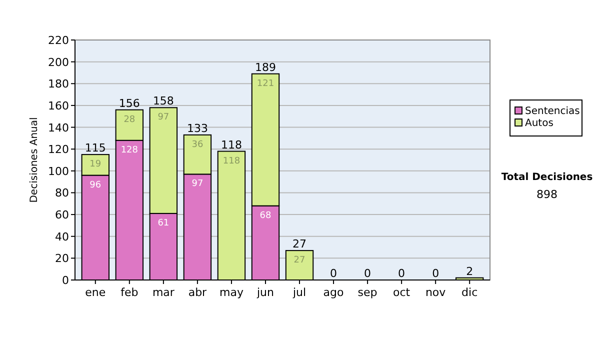  What do you see at coordinates (96, 165) in the screenshot?
I see `data-label: 19` at bounding box center [96, 165].